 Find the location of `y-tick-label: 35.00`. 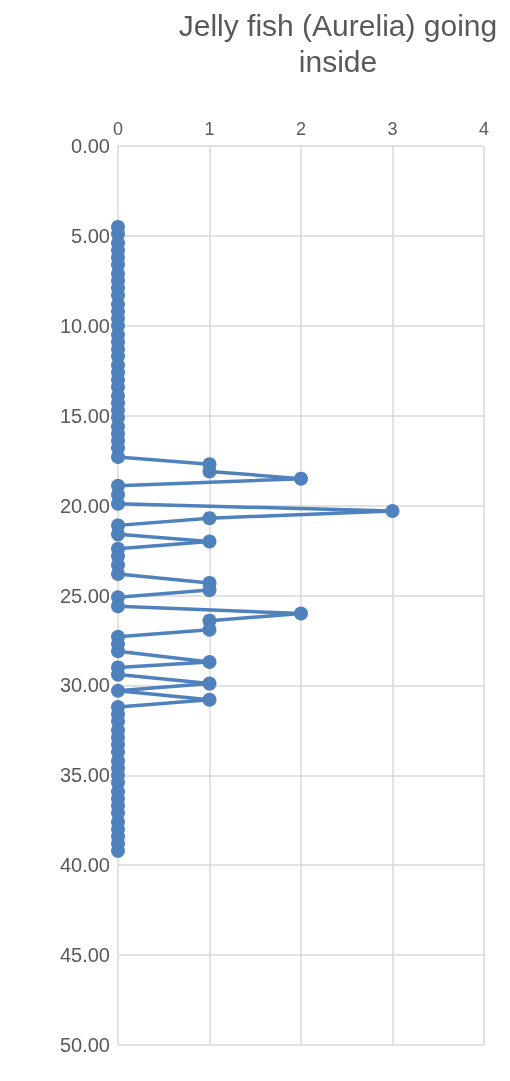

y-tick-label: 35.00 is located at coordinates (84, 775).